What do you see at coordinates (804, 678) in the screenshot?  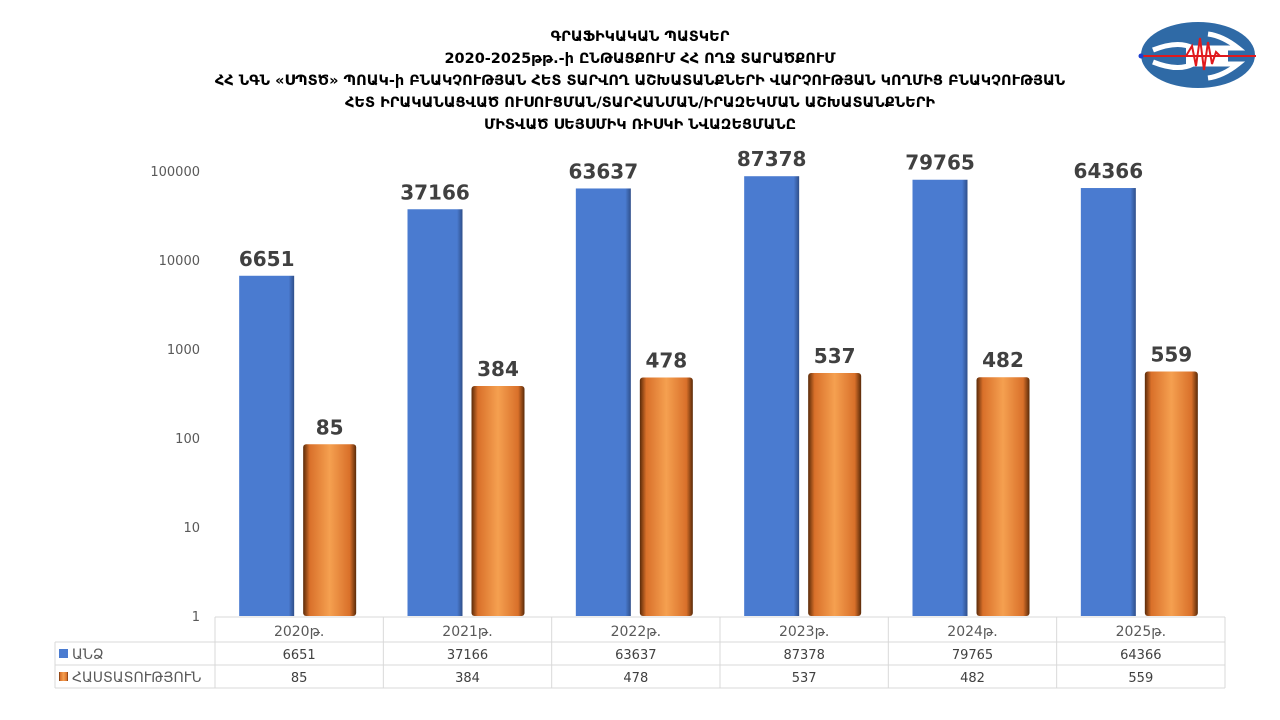 I see `table-cell: 537` at bounding box center [804, 678].